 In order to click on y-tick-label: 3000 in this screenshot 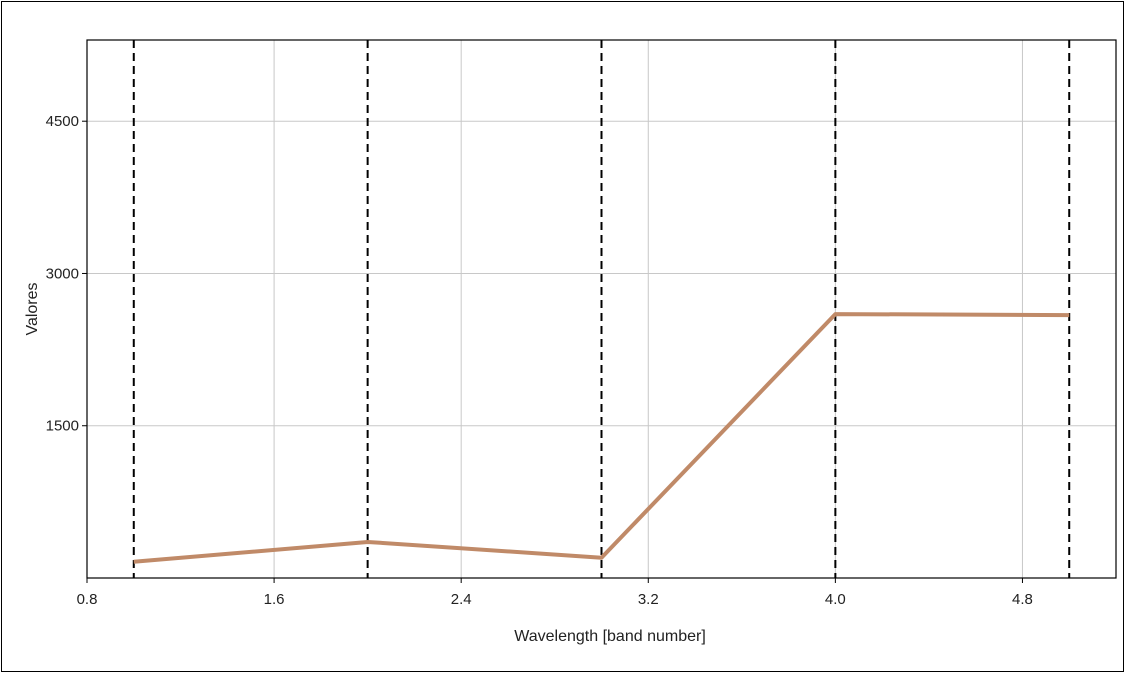, I will do `click(62, 273)`.